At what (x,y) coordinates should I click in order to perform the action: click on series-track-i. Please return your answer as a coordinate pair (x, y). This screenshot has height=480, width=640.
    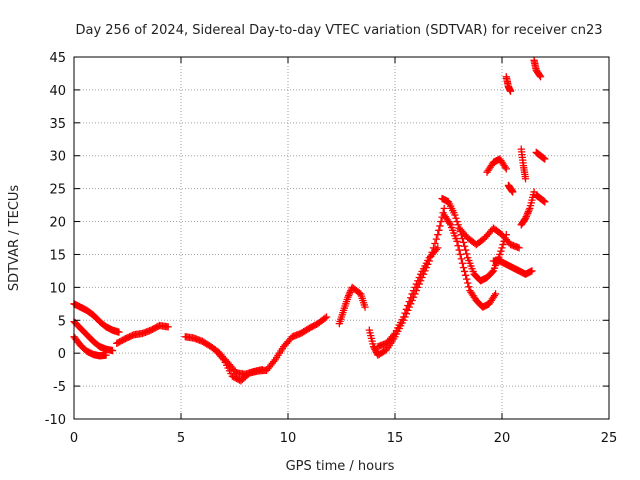
    Looking at the image, I should click on (408, 297).